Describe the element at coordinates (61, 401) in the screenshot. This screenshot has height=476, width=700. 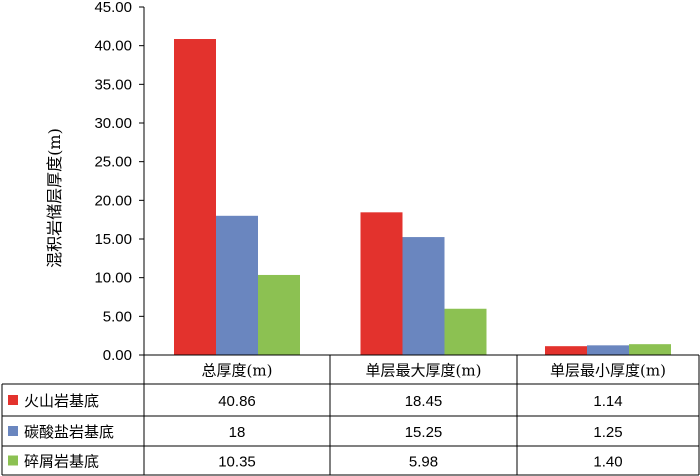
I see `legend-label: 火山岩基底` at that location.